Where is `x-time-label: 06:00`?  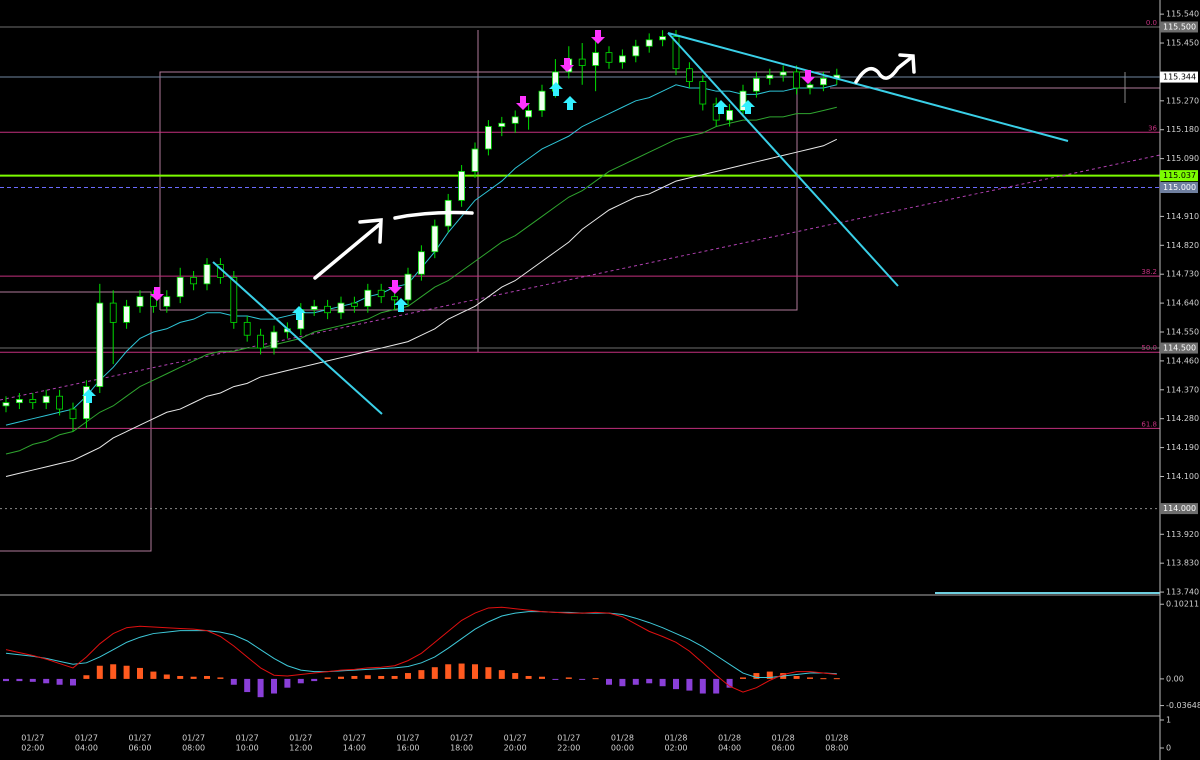
x-time-label: 06:00 is located at coordinates (783, 748).